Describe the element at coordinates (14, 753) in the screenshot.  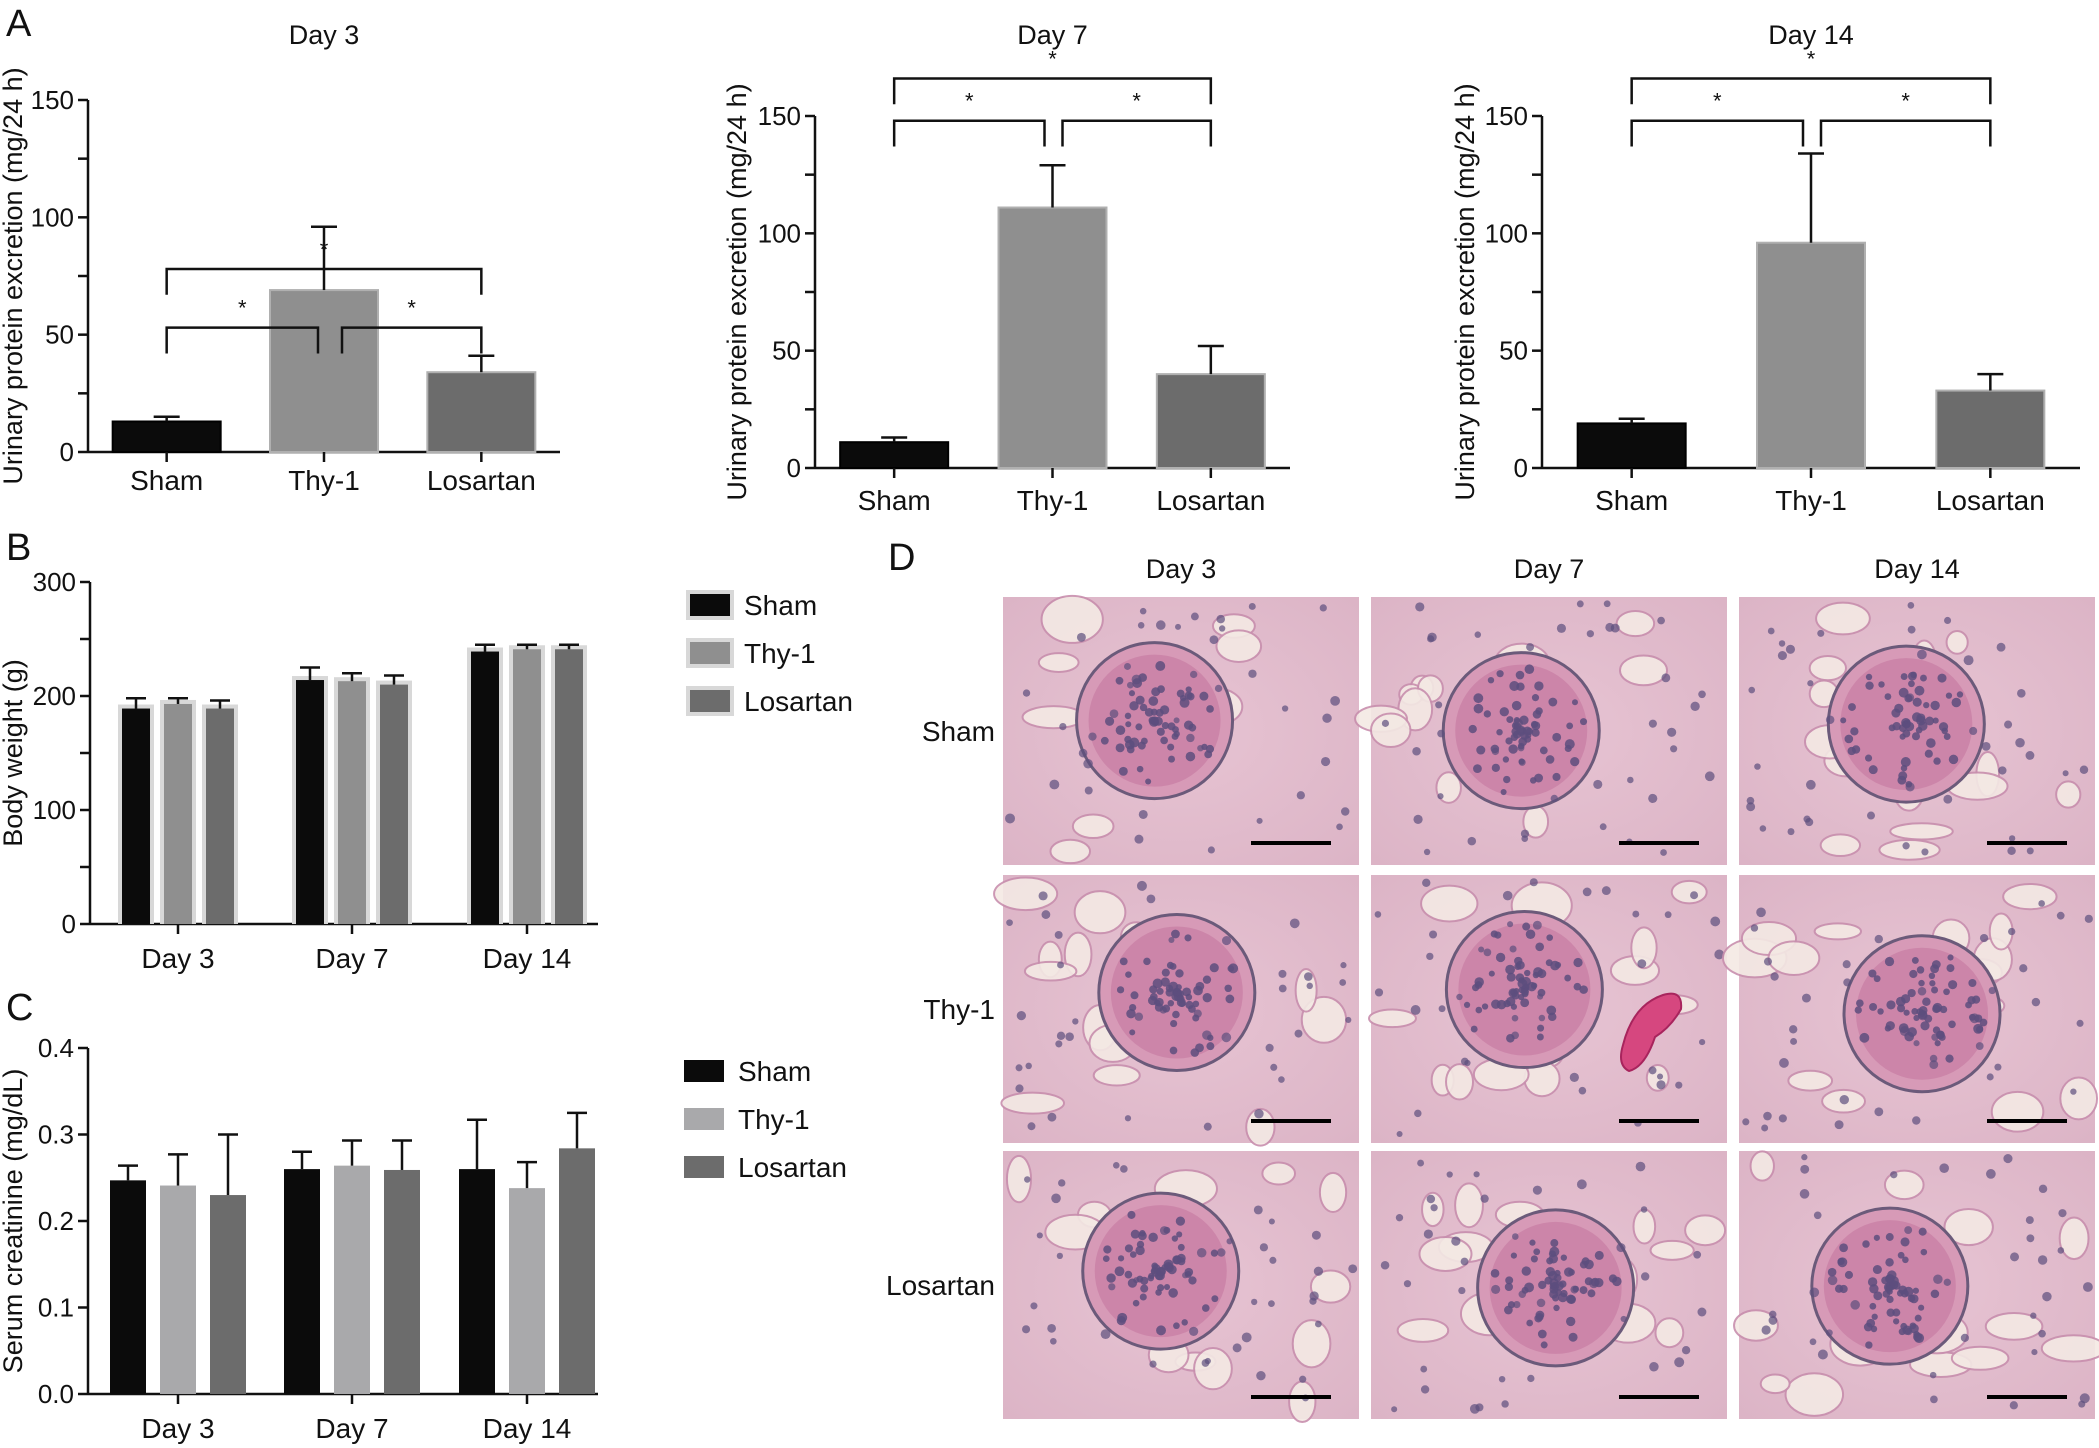
I see `y-axis-label: Body weight (g)` at that location.